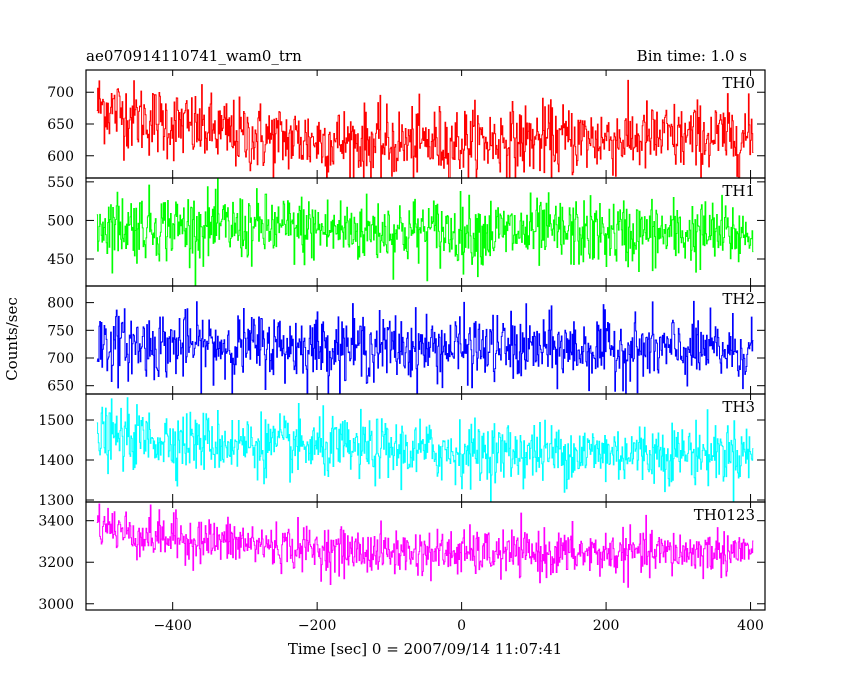 The image size is (850, 680). What do you see at coordinates (425, 449) in the screenshot?
I see `series-line-th3` at bounding box center [425, 449].